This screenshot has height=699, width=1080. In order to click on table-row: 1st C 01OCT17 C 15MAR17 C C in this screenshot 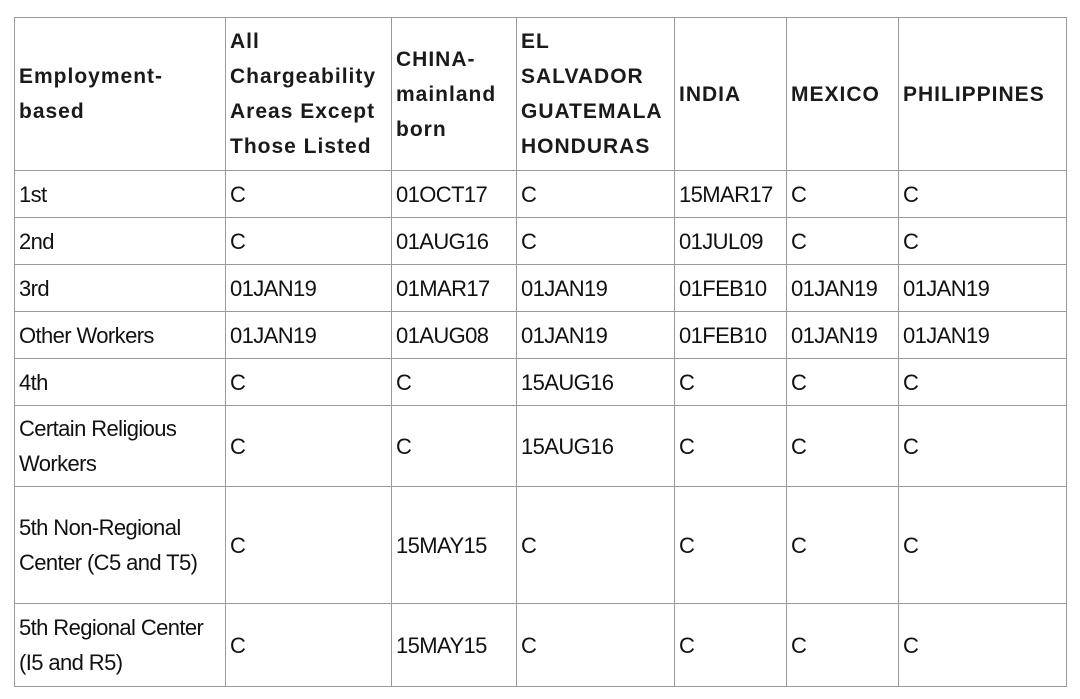, I will do `click(540, 194)`.